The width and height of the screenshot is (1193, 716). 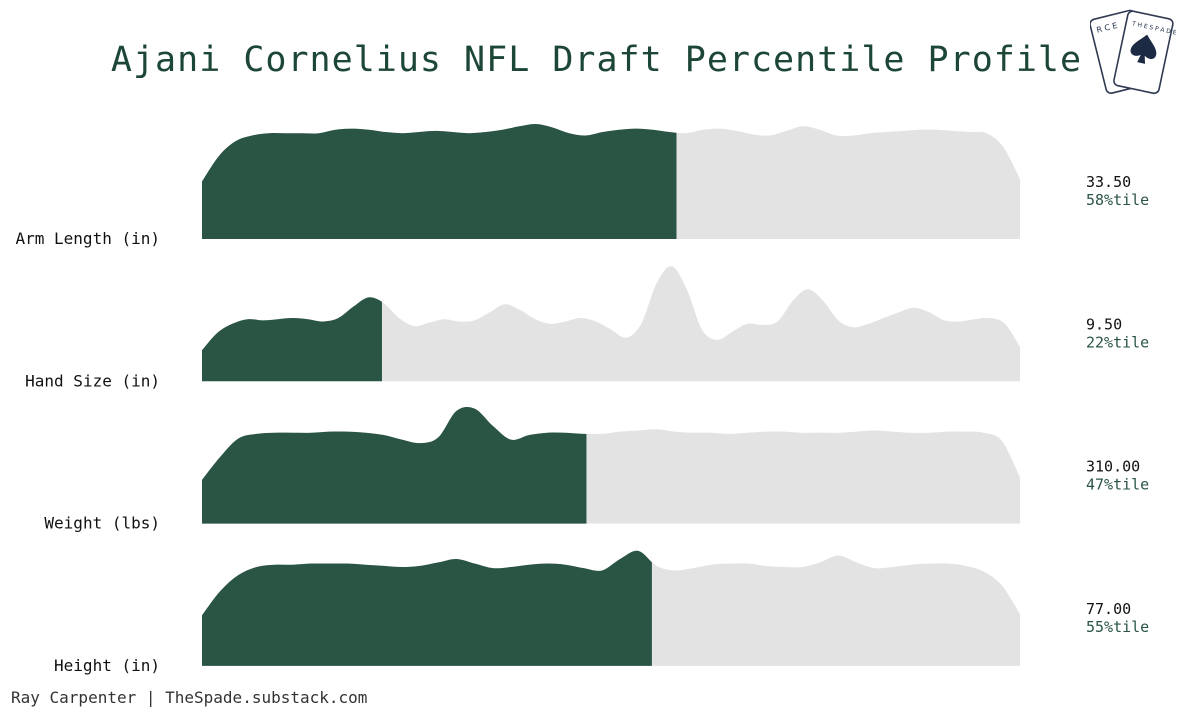 What do you see at coordinates (1117, 342) in the screenshot?
I see `metric-percentile: 22%tile` at bounding box center [1117, 342].